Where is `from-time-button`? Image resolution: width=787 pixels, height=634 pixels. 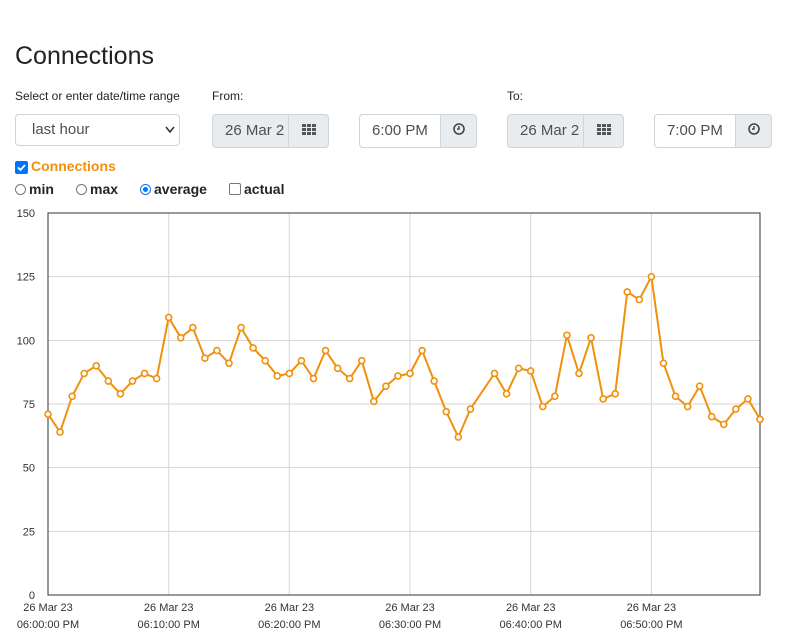
from-time-button is located at coordinates (458, 131).